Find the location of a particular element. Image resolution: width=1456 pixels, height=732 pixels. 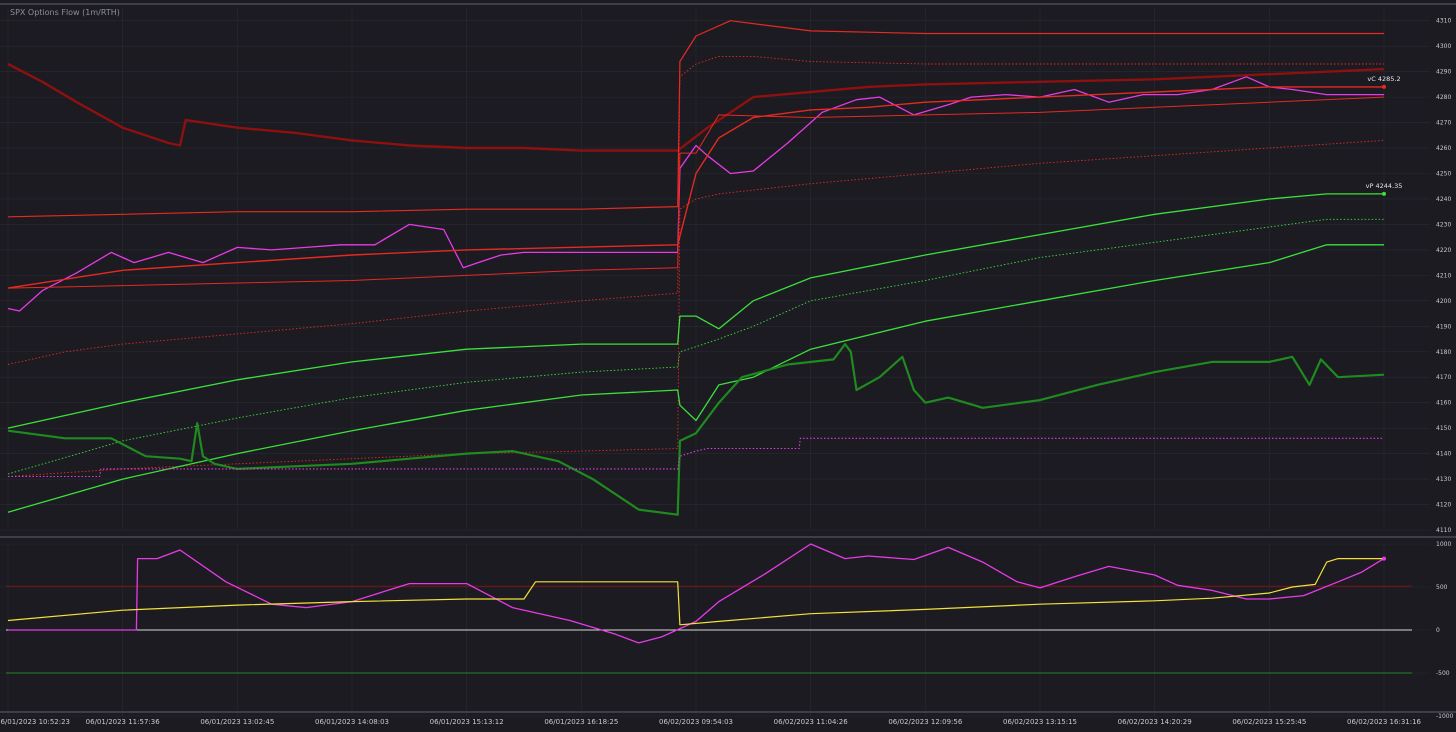

indicator-series is located at coordinates (696, 593).